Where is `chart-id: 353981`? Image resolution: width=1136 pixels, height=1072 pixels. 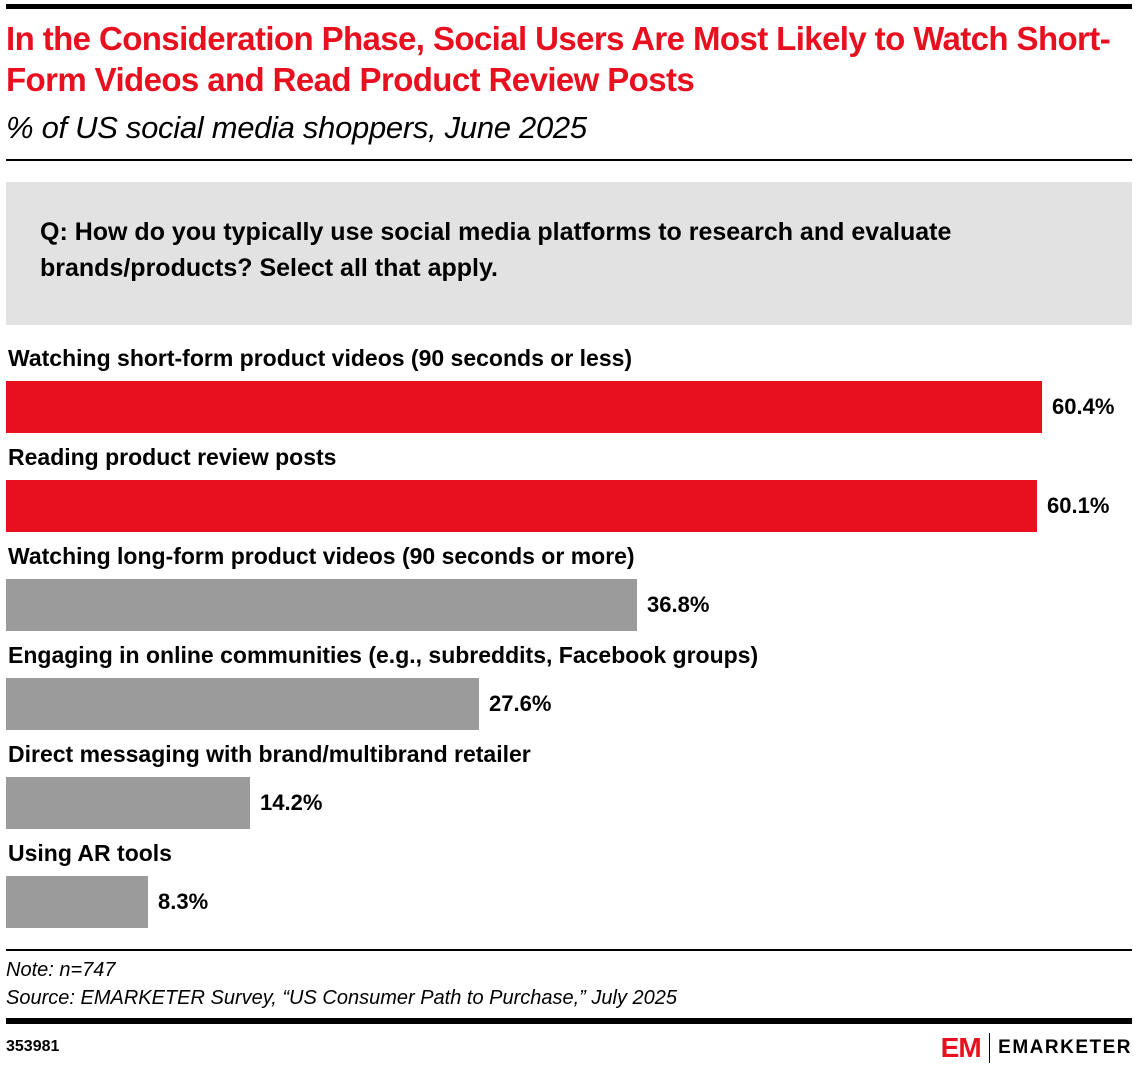
chart-id: 353981 is located at coordinates (33, 1046).